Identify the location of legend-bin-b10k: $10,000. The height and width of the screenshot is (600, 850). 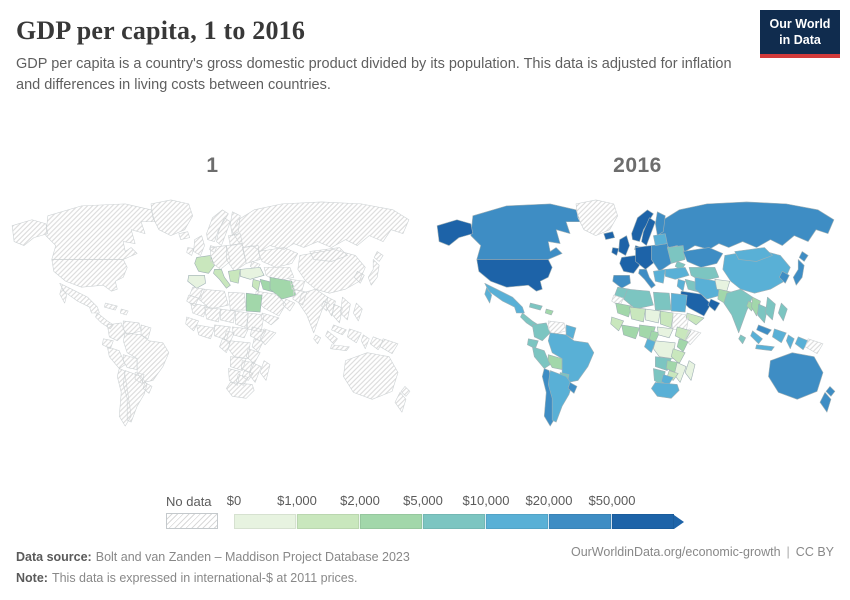
(505, 511).